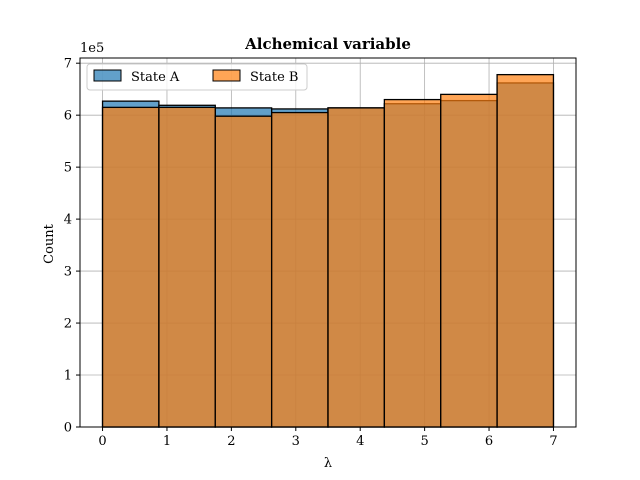  I want to click on y-tick-label: 6, so click(68, 116).